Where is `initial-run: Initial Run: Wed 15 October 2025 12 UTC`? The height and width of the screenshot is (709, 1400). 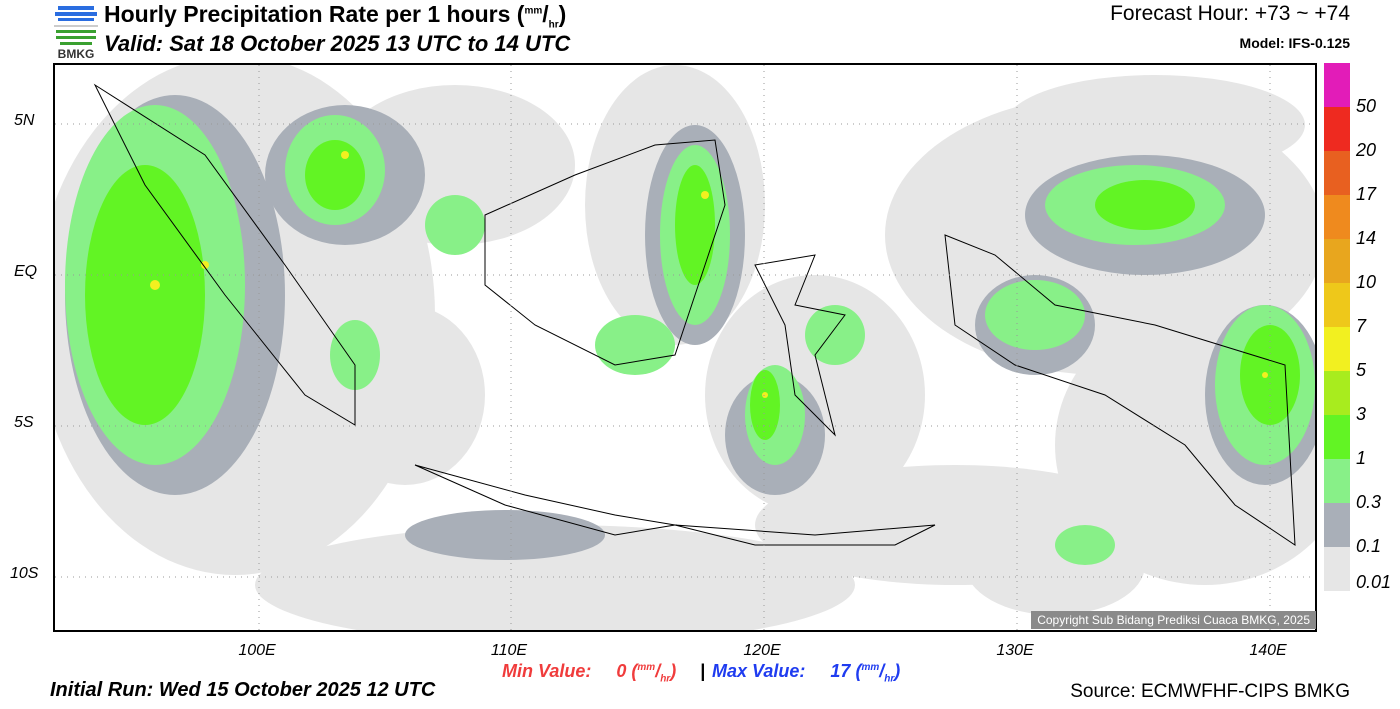
initial-run: Initial Run: Wed 15 October 2025 12 UTC is located at coordinates (243, 690).